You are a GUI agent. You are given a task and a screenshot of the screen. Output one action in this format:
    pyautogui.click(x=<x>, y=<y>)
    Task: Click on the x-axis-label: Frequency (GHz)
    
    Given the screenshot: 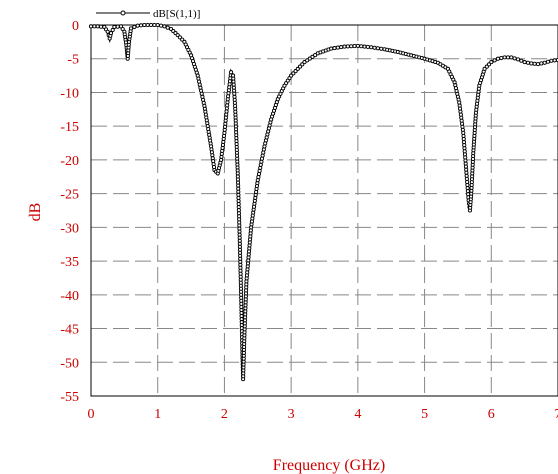 What is the action you would take?
    pyautogui.click(x=329, y=465)
    